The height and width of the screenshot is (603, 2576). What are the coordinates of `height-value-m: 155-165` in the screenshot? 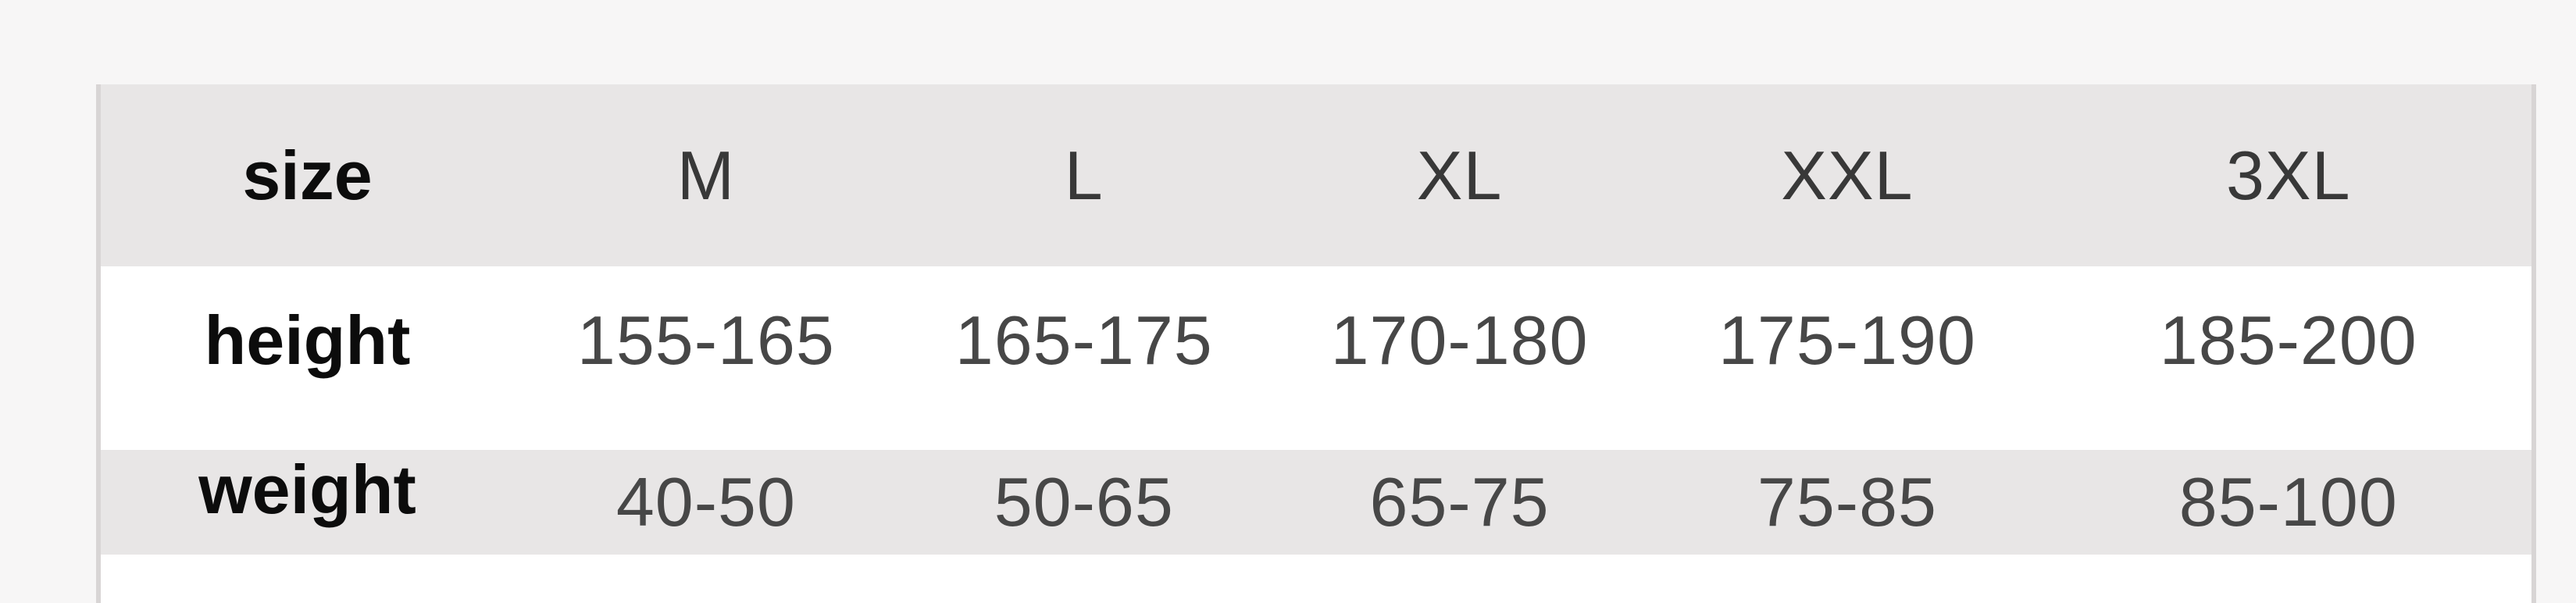 It's located at (705, 340).